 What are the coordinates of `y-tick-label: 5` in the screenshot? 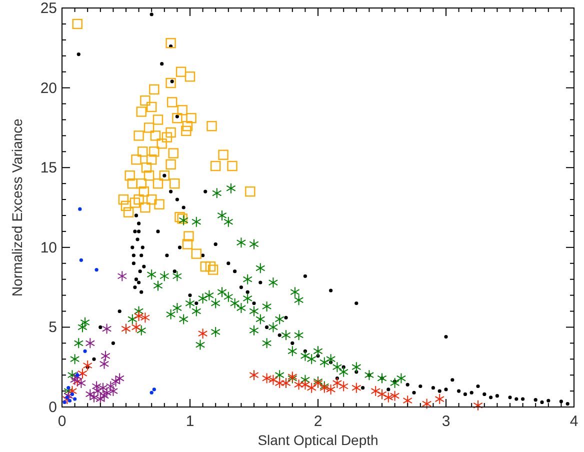 It's located at (52, 327).